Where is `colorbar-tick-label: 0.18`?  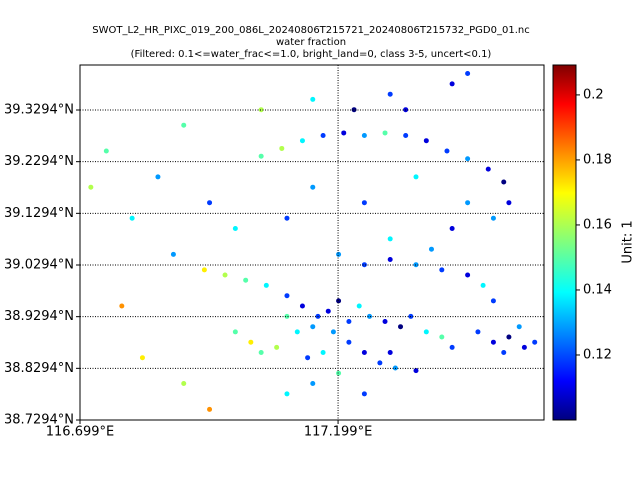 colorbar-tick-label: 0.18 is located at coordinates (597, 159).